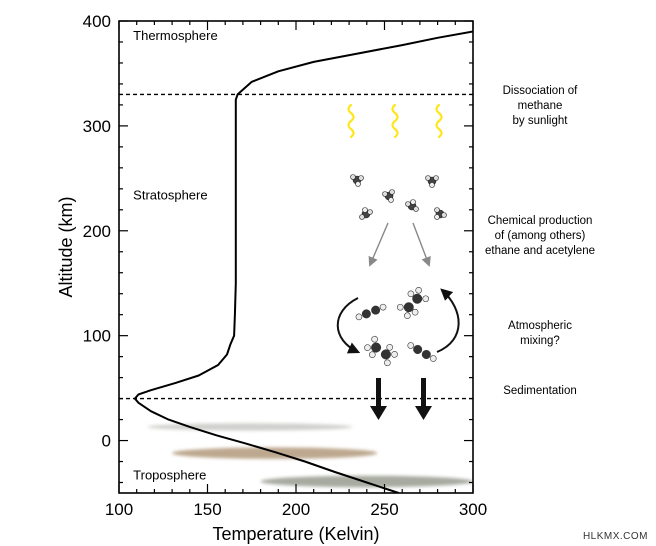 This screenshot has height=546, width=656. What do you see at coordinates (541, 91) in the screenshot?
I see `annotation-text: Dissociation of` at bounding box center [541, 91].